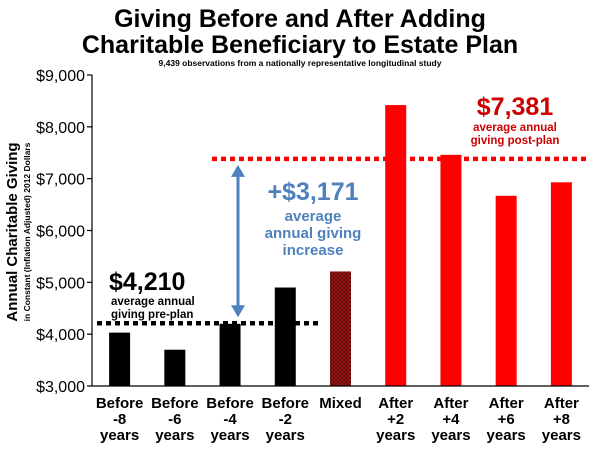  What do you see at coordinates (313, 216) in the screenshot?
I see `increase-label-line1: average` at bounding box center [313, 216].